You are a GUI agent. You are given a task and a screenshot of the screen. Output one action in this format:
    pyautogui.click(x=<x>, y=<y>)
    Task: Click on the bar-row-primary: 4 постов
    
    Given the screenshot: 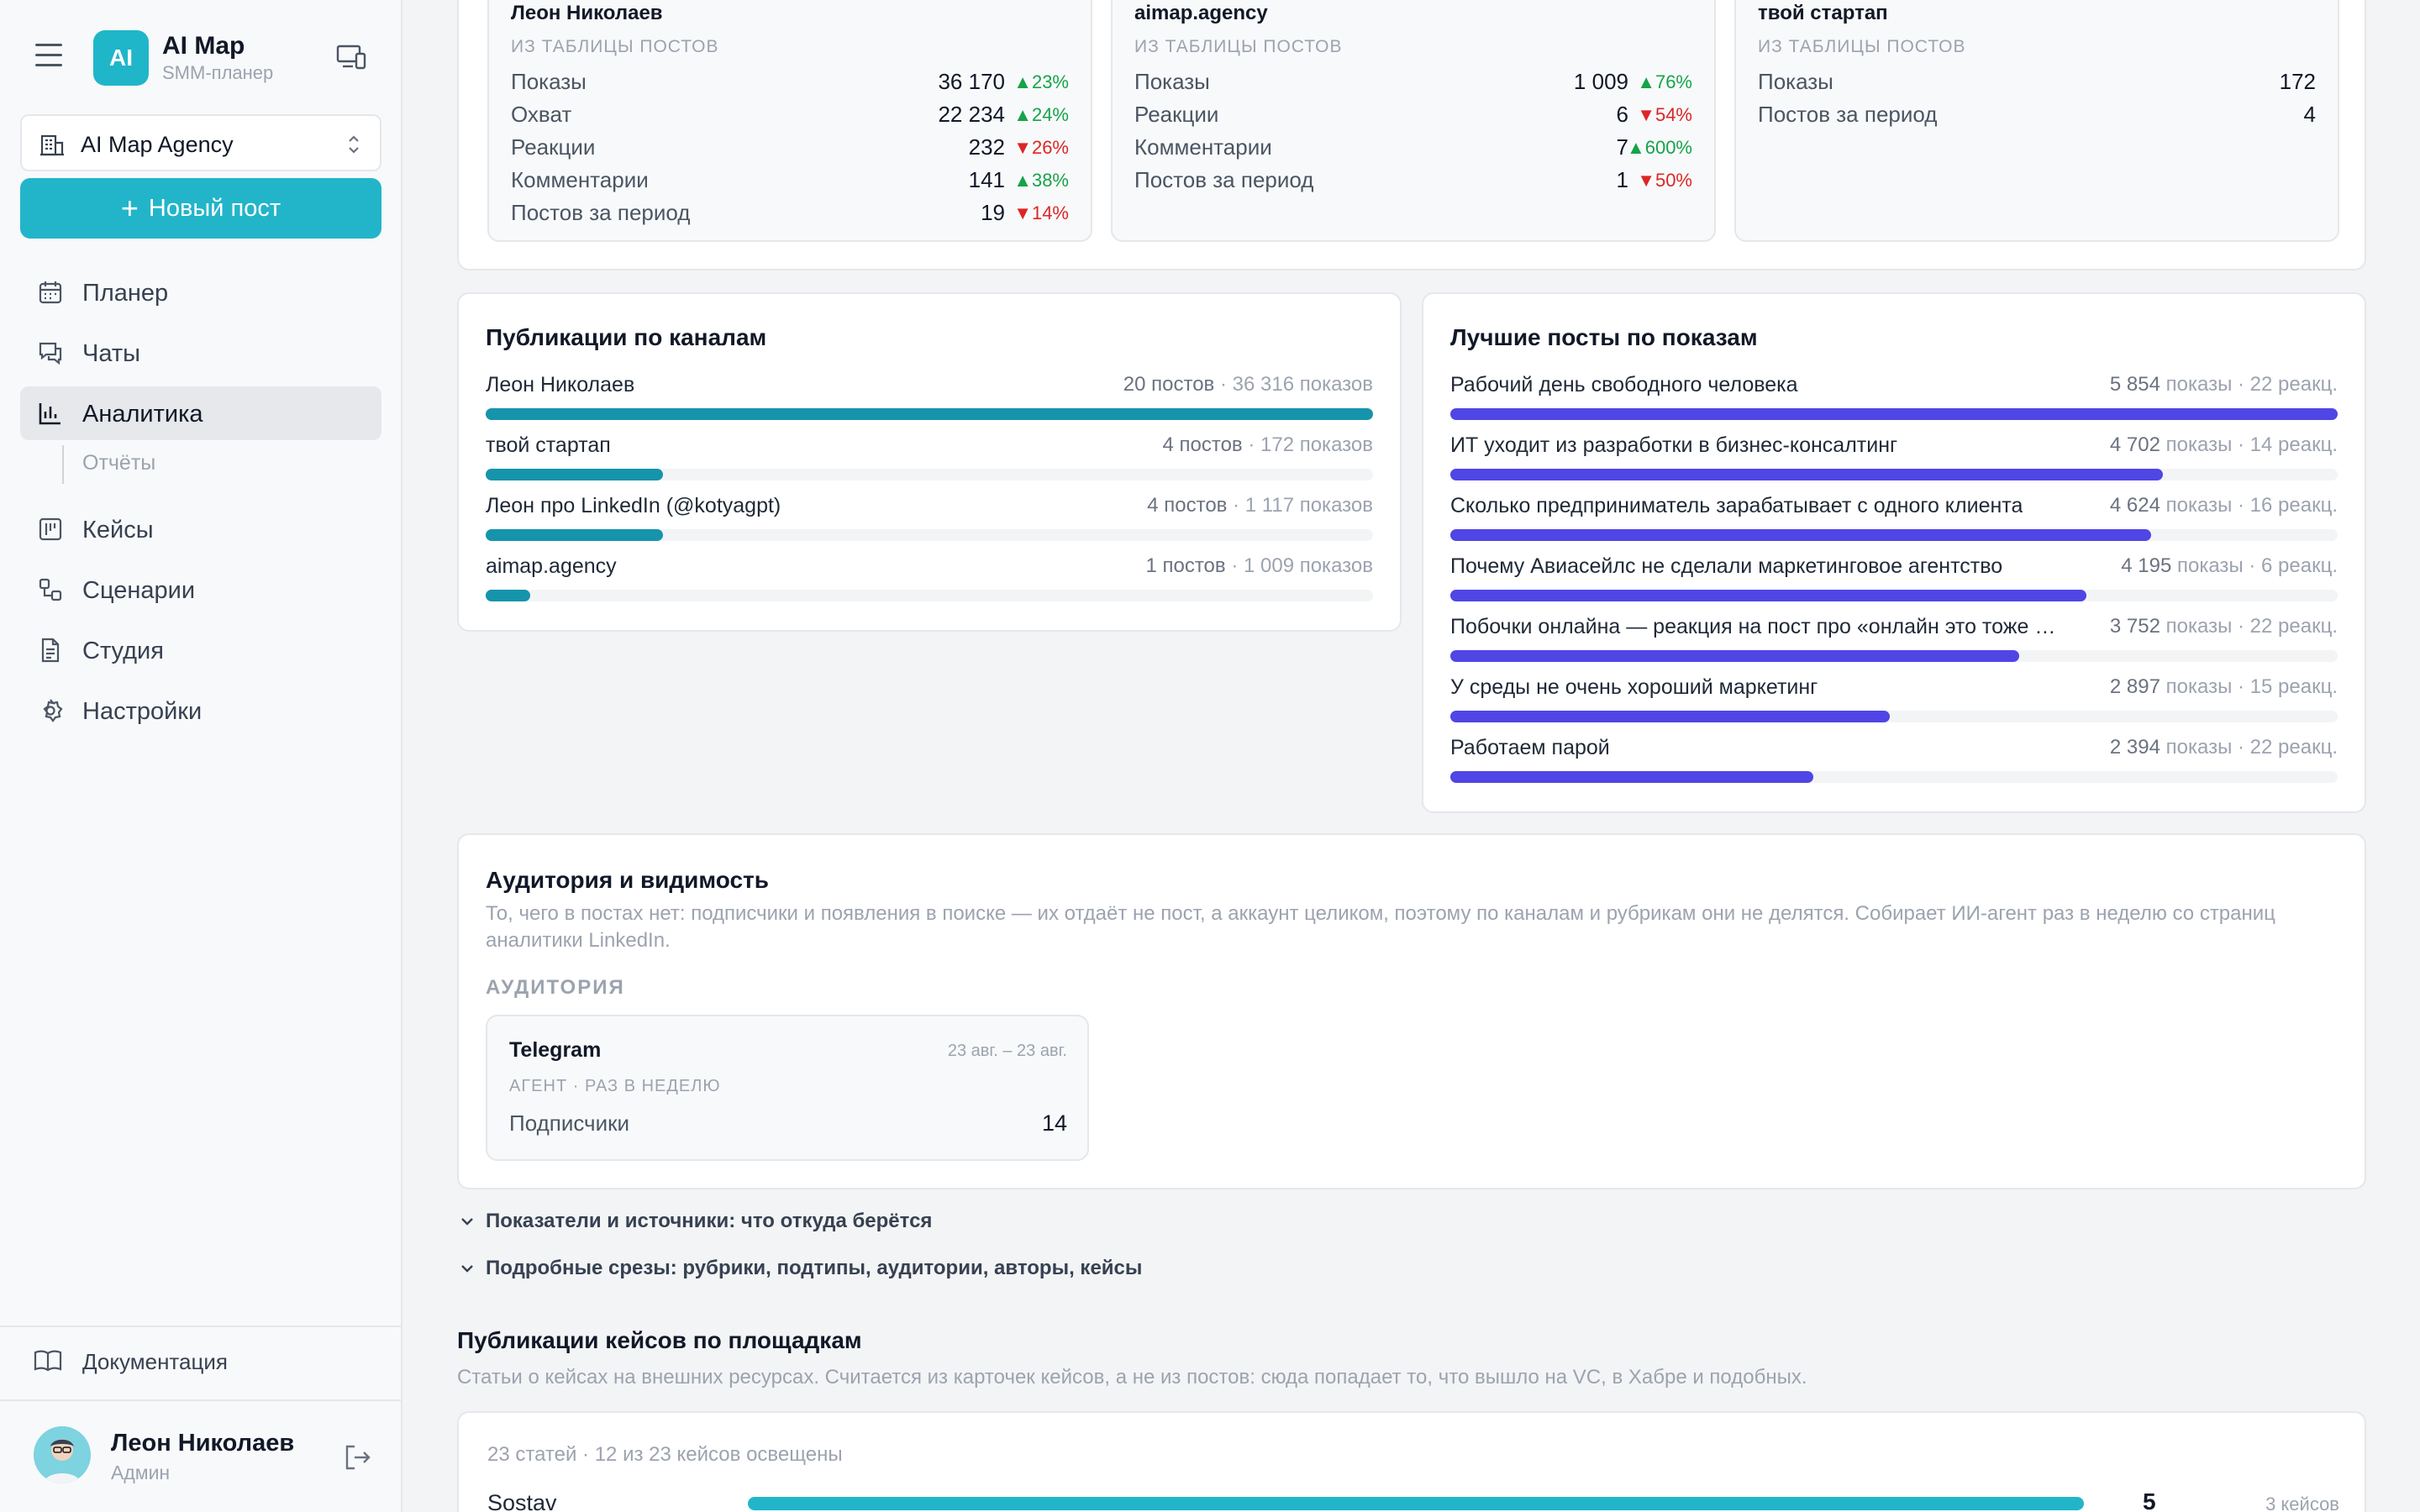 What is the action you would take?
    pyautogui.click(x=1187, y=505)
    